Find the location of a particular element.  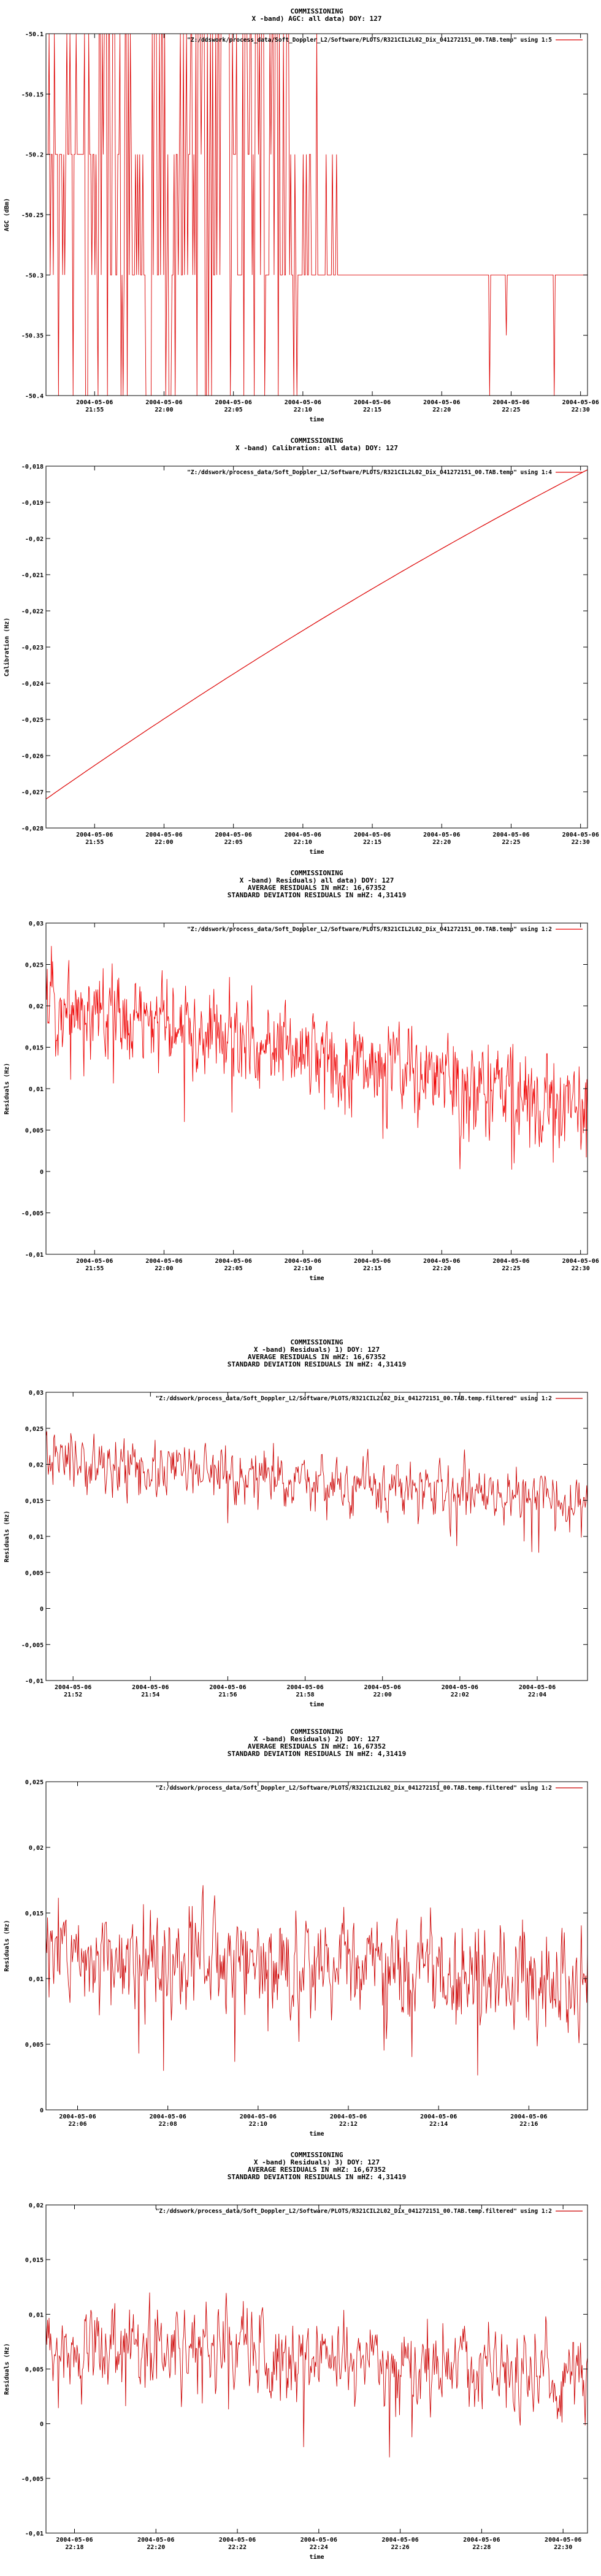

ytick-label: -0,028 is located at coordinates (33, 829).